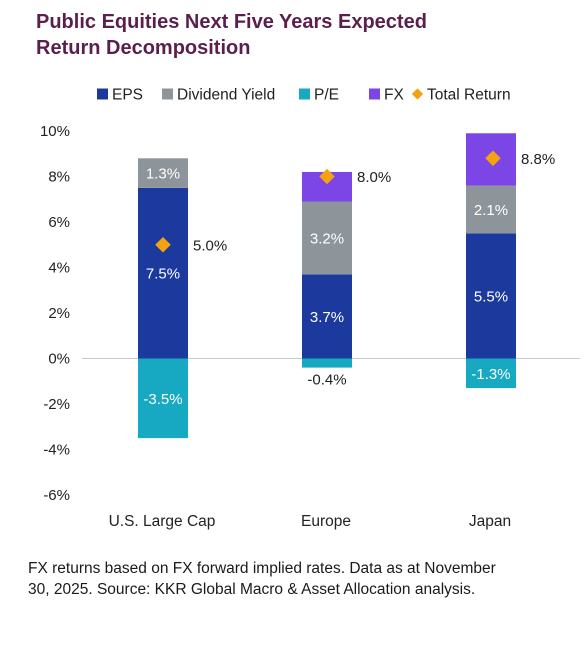 The height and width of the screenshot is (645, 584). I want to click on y-tick-label: 2%, so click(59, 313).